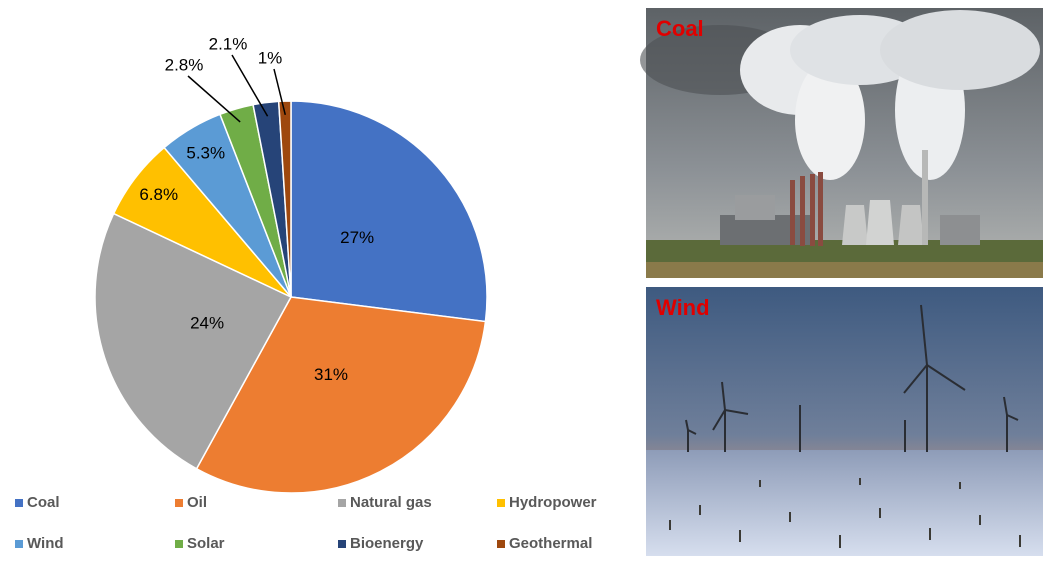 This screenshot has height=561, width=1043. Describe the element at coordinates (387, 543) in the screenshot. I see `legend-label: Bioenergy` at that location.